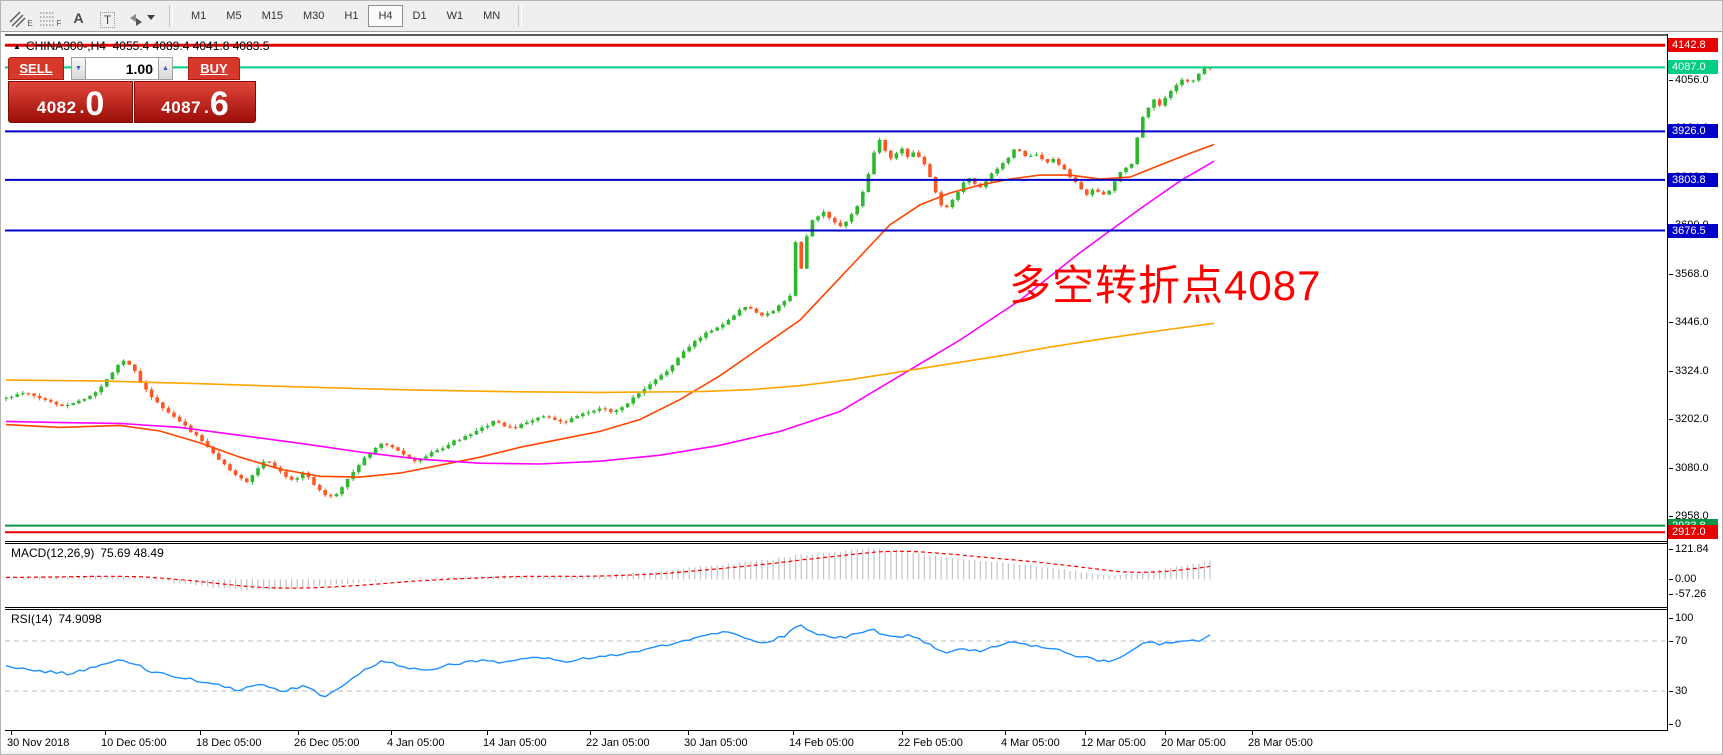  What do you see at coordinates (135, 20) in the screenshot?
I see `arrows-icon` at bounding box center [135, 20].